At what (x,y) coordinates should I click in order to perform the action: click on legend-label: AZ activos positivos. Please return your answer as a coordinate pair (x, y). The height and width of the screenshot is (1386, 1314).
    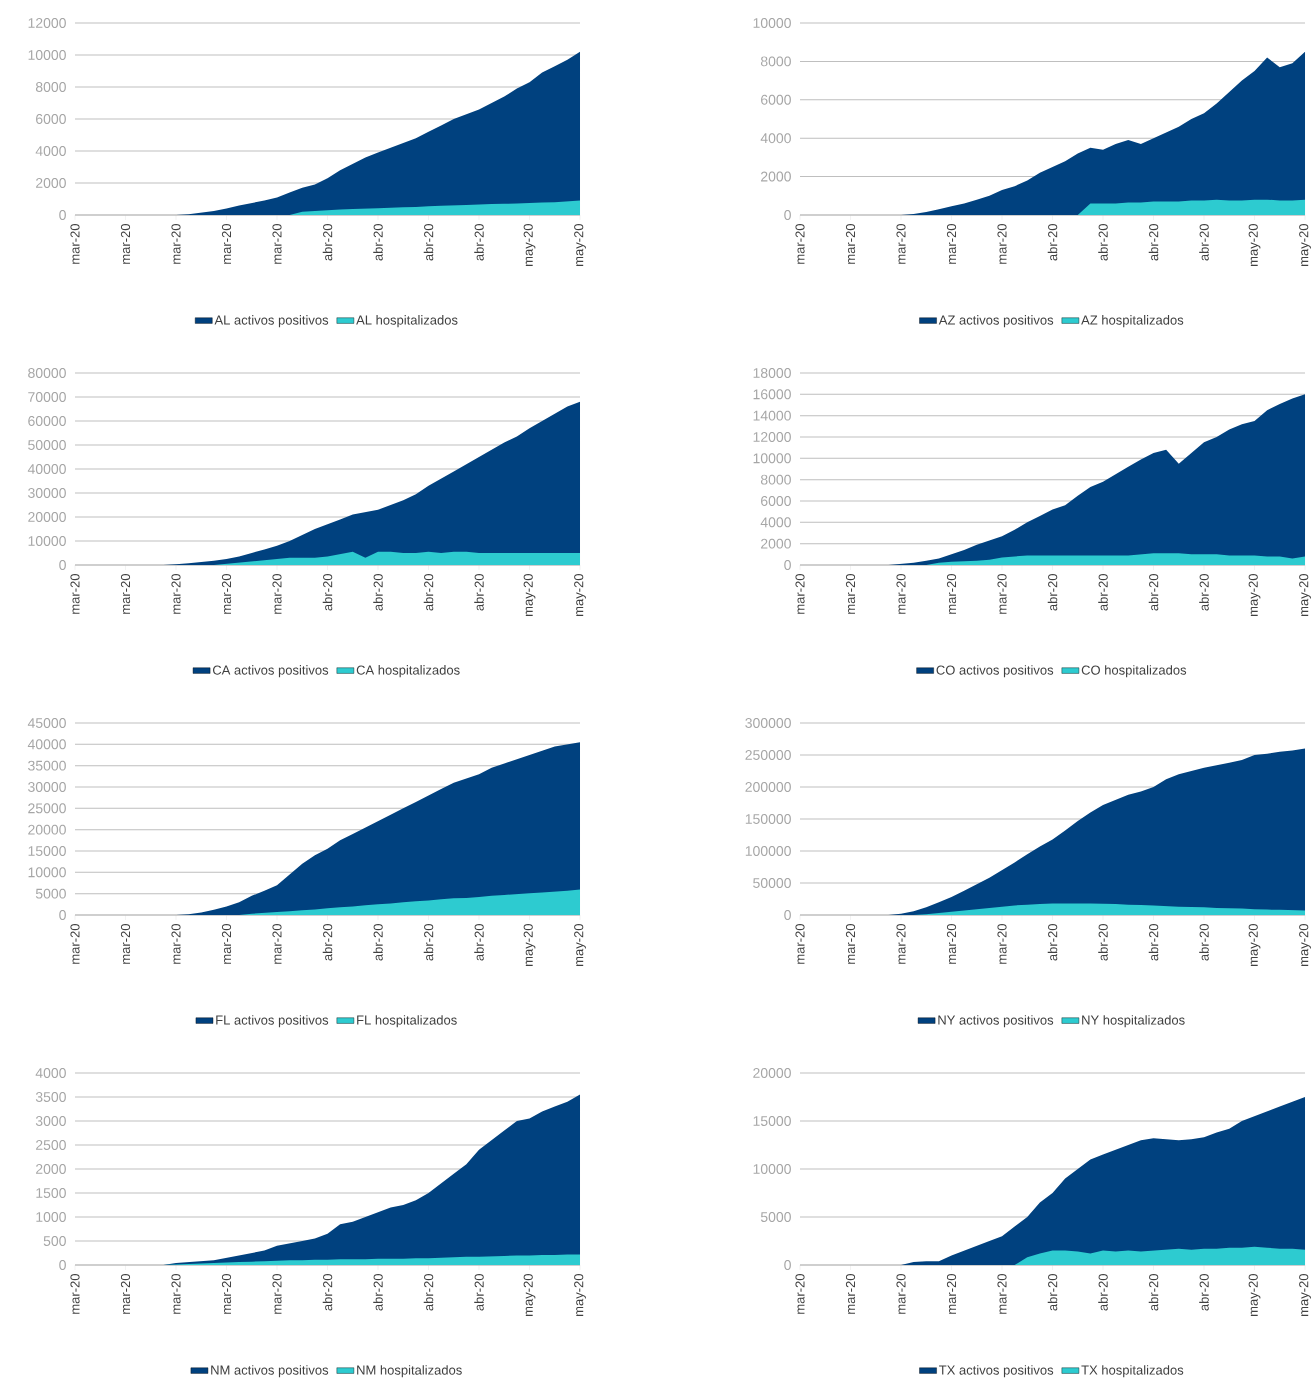
    Looking at the image, I should click on (996, 321).